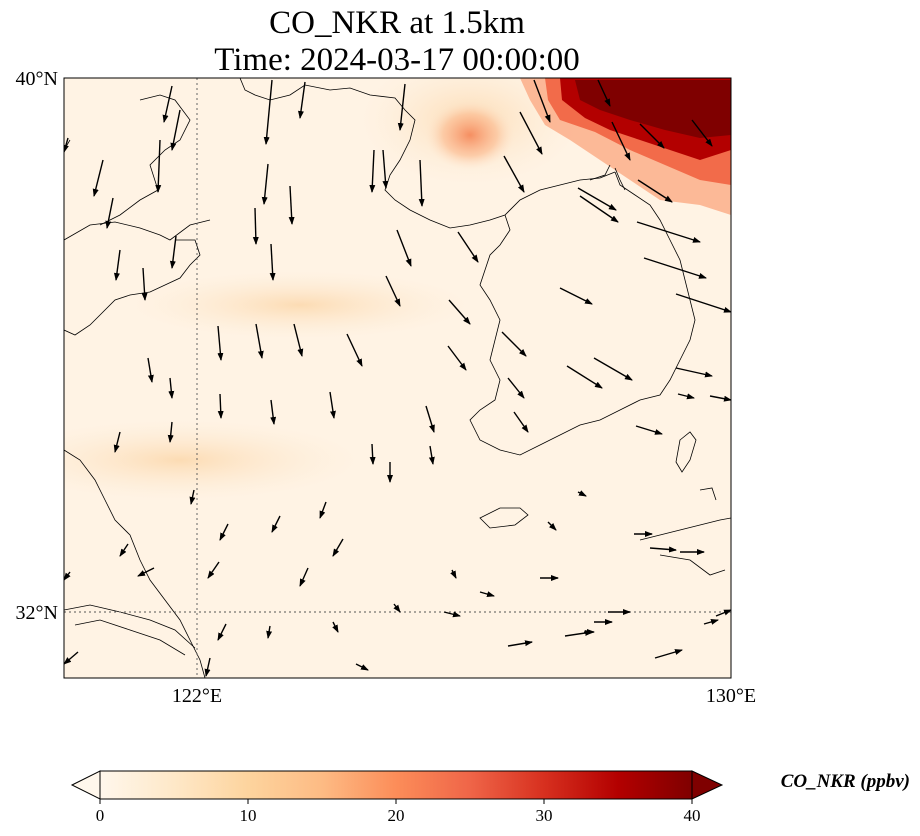 Image resolution: width=920 pixels, height=836 pixels. I want to click on lon-tick-label: 130°E, so click(731, 696).